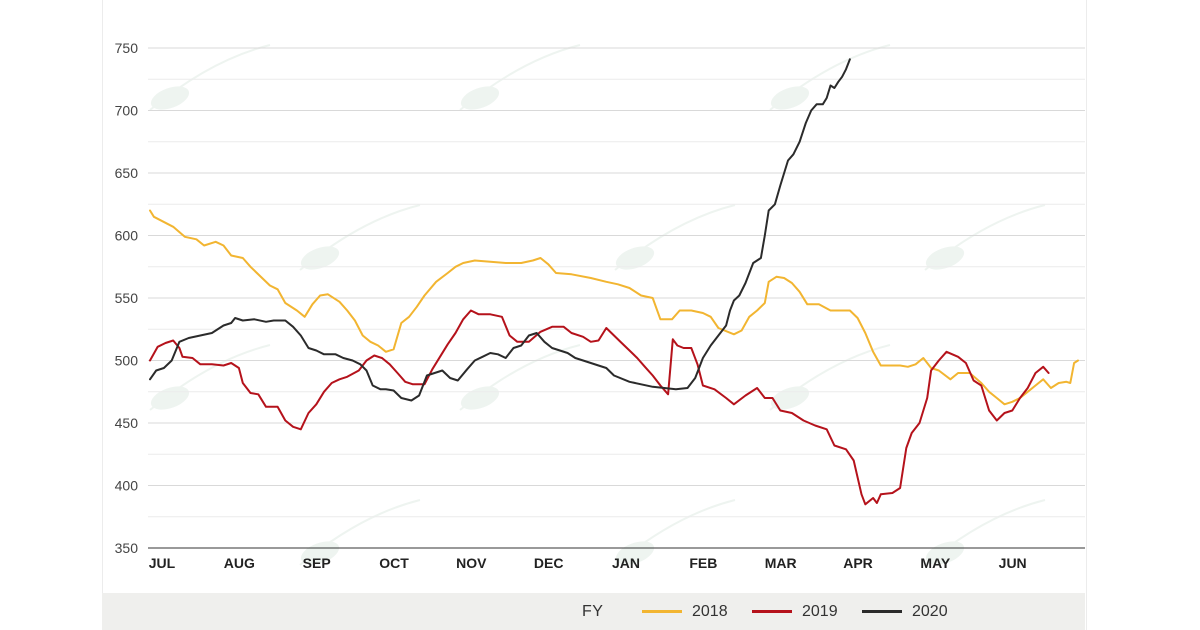 Image resolution: width=1200 pixels, height=630 pixels. I want to click on y-tick-label: 500, so click(127, 361).